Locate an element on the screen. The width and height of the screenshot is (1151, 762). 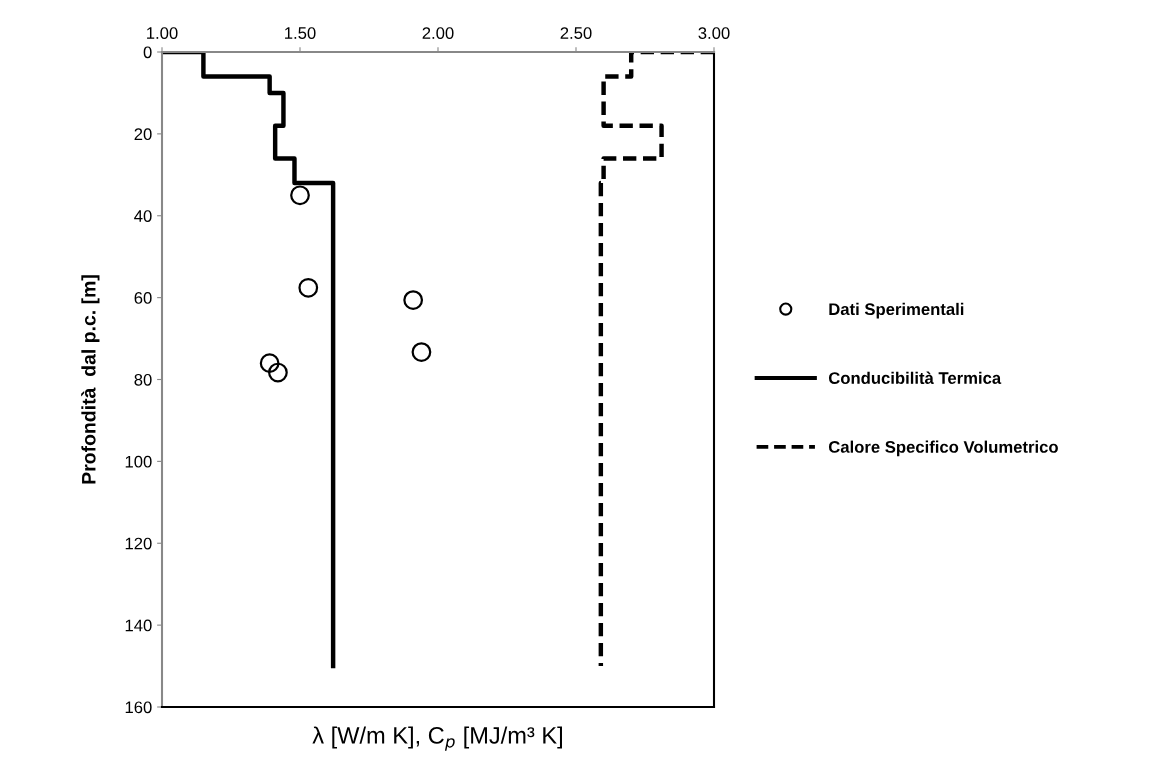
legend-label: Conducibilità Termica is located at coordinates (915, 377).